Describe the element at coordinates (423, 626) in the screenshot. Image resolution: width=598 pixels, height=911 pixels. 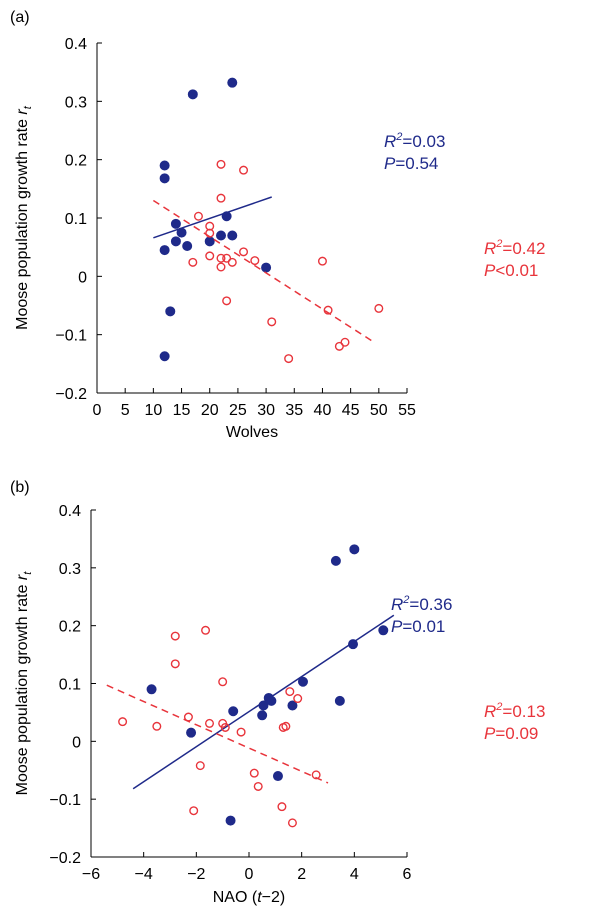
I see `p-value-value: =0.01` at that location.